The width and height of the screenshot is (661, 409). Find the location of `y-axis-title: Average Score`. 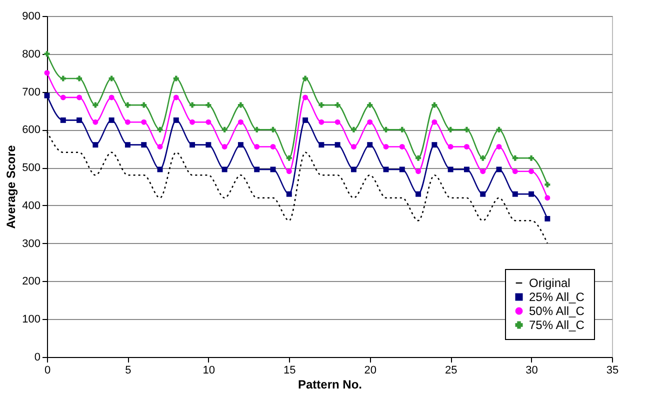

y-axis-title: Average Score is located at coordinates (11, 186).